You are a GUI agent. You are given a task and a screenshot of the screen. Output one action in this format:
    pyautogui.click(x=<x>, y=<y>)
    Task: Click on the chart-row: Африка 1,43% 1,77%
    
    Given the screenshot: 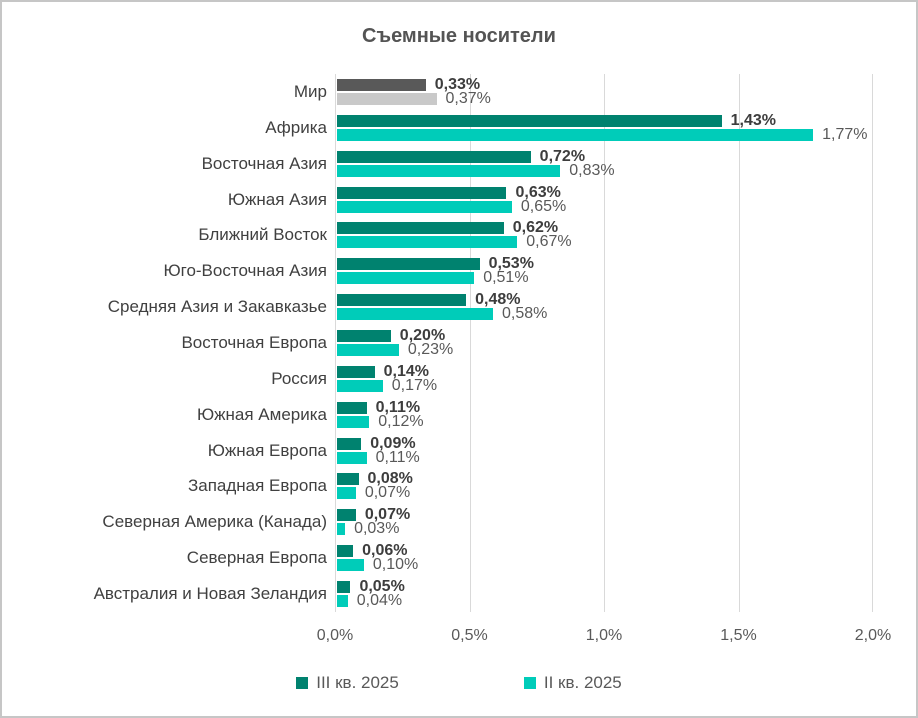 What is the action you would take?
    pyautogui.click(x=459, y=128)
    